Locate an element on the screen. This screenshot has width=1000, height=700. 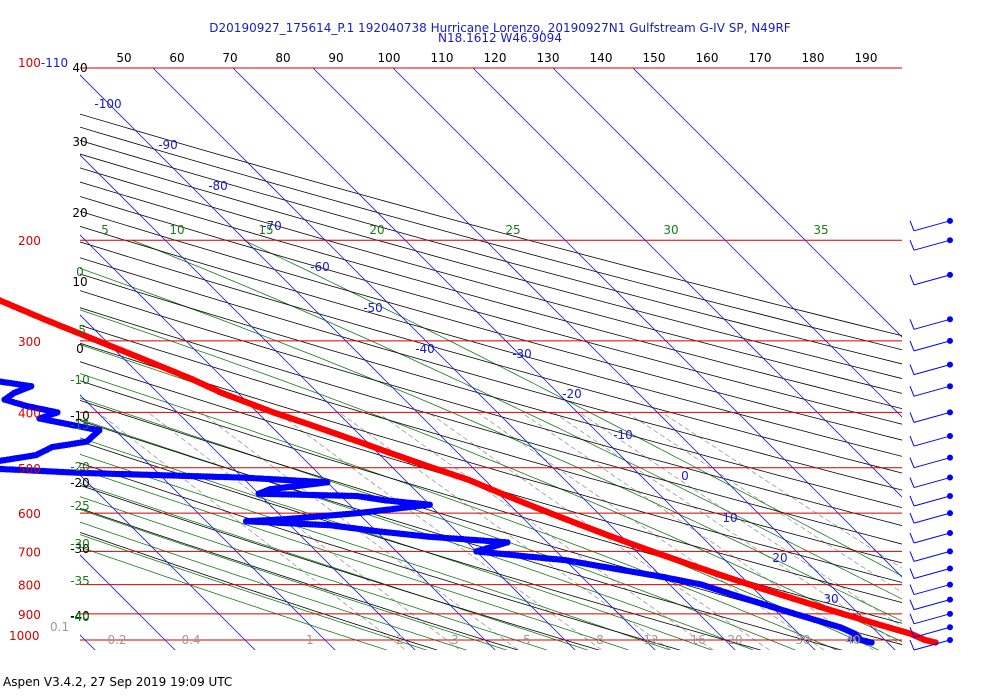
isotherm-label: -70 is located at coordinates (272, 226).